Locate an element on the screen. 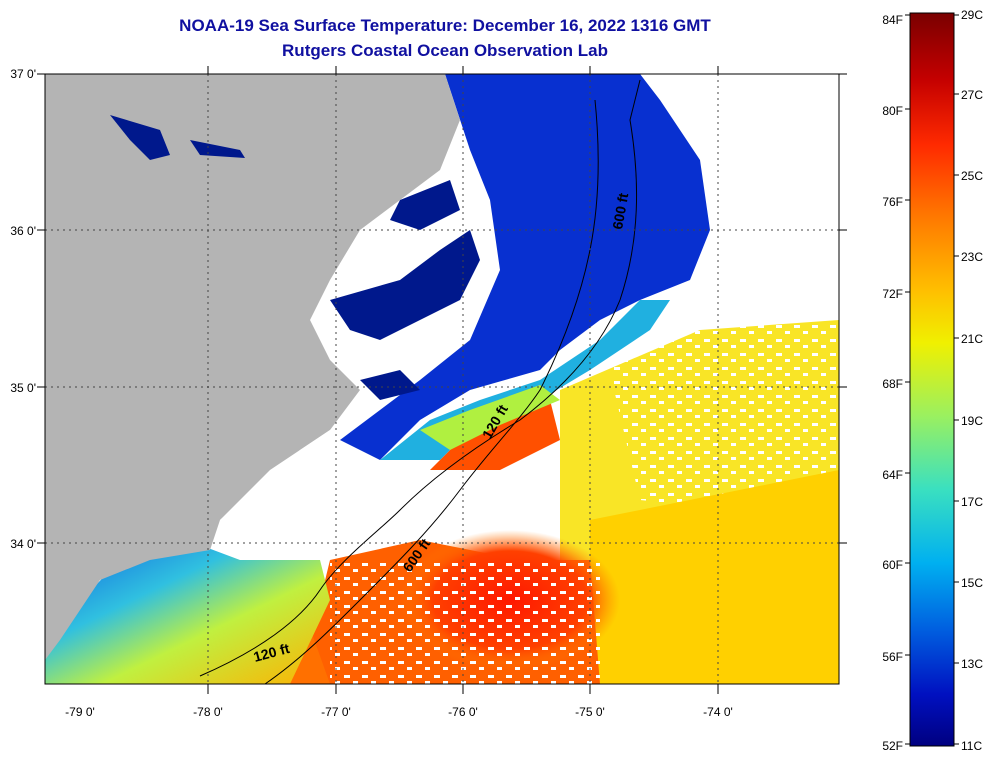 Image resolution: width=992 pixels, height=761 pixels. pamlico-sound is located at coordinates (405, 285).